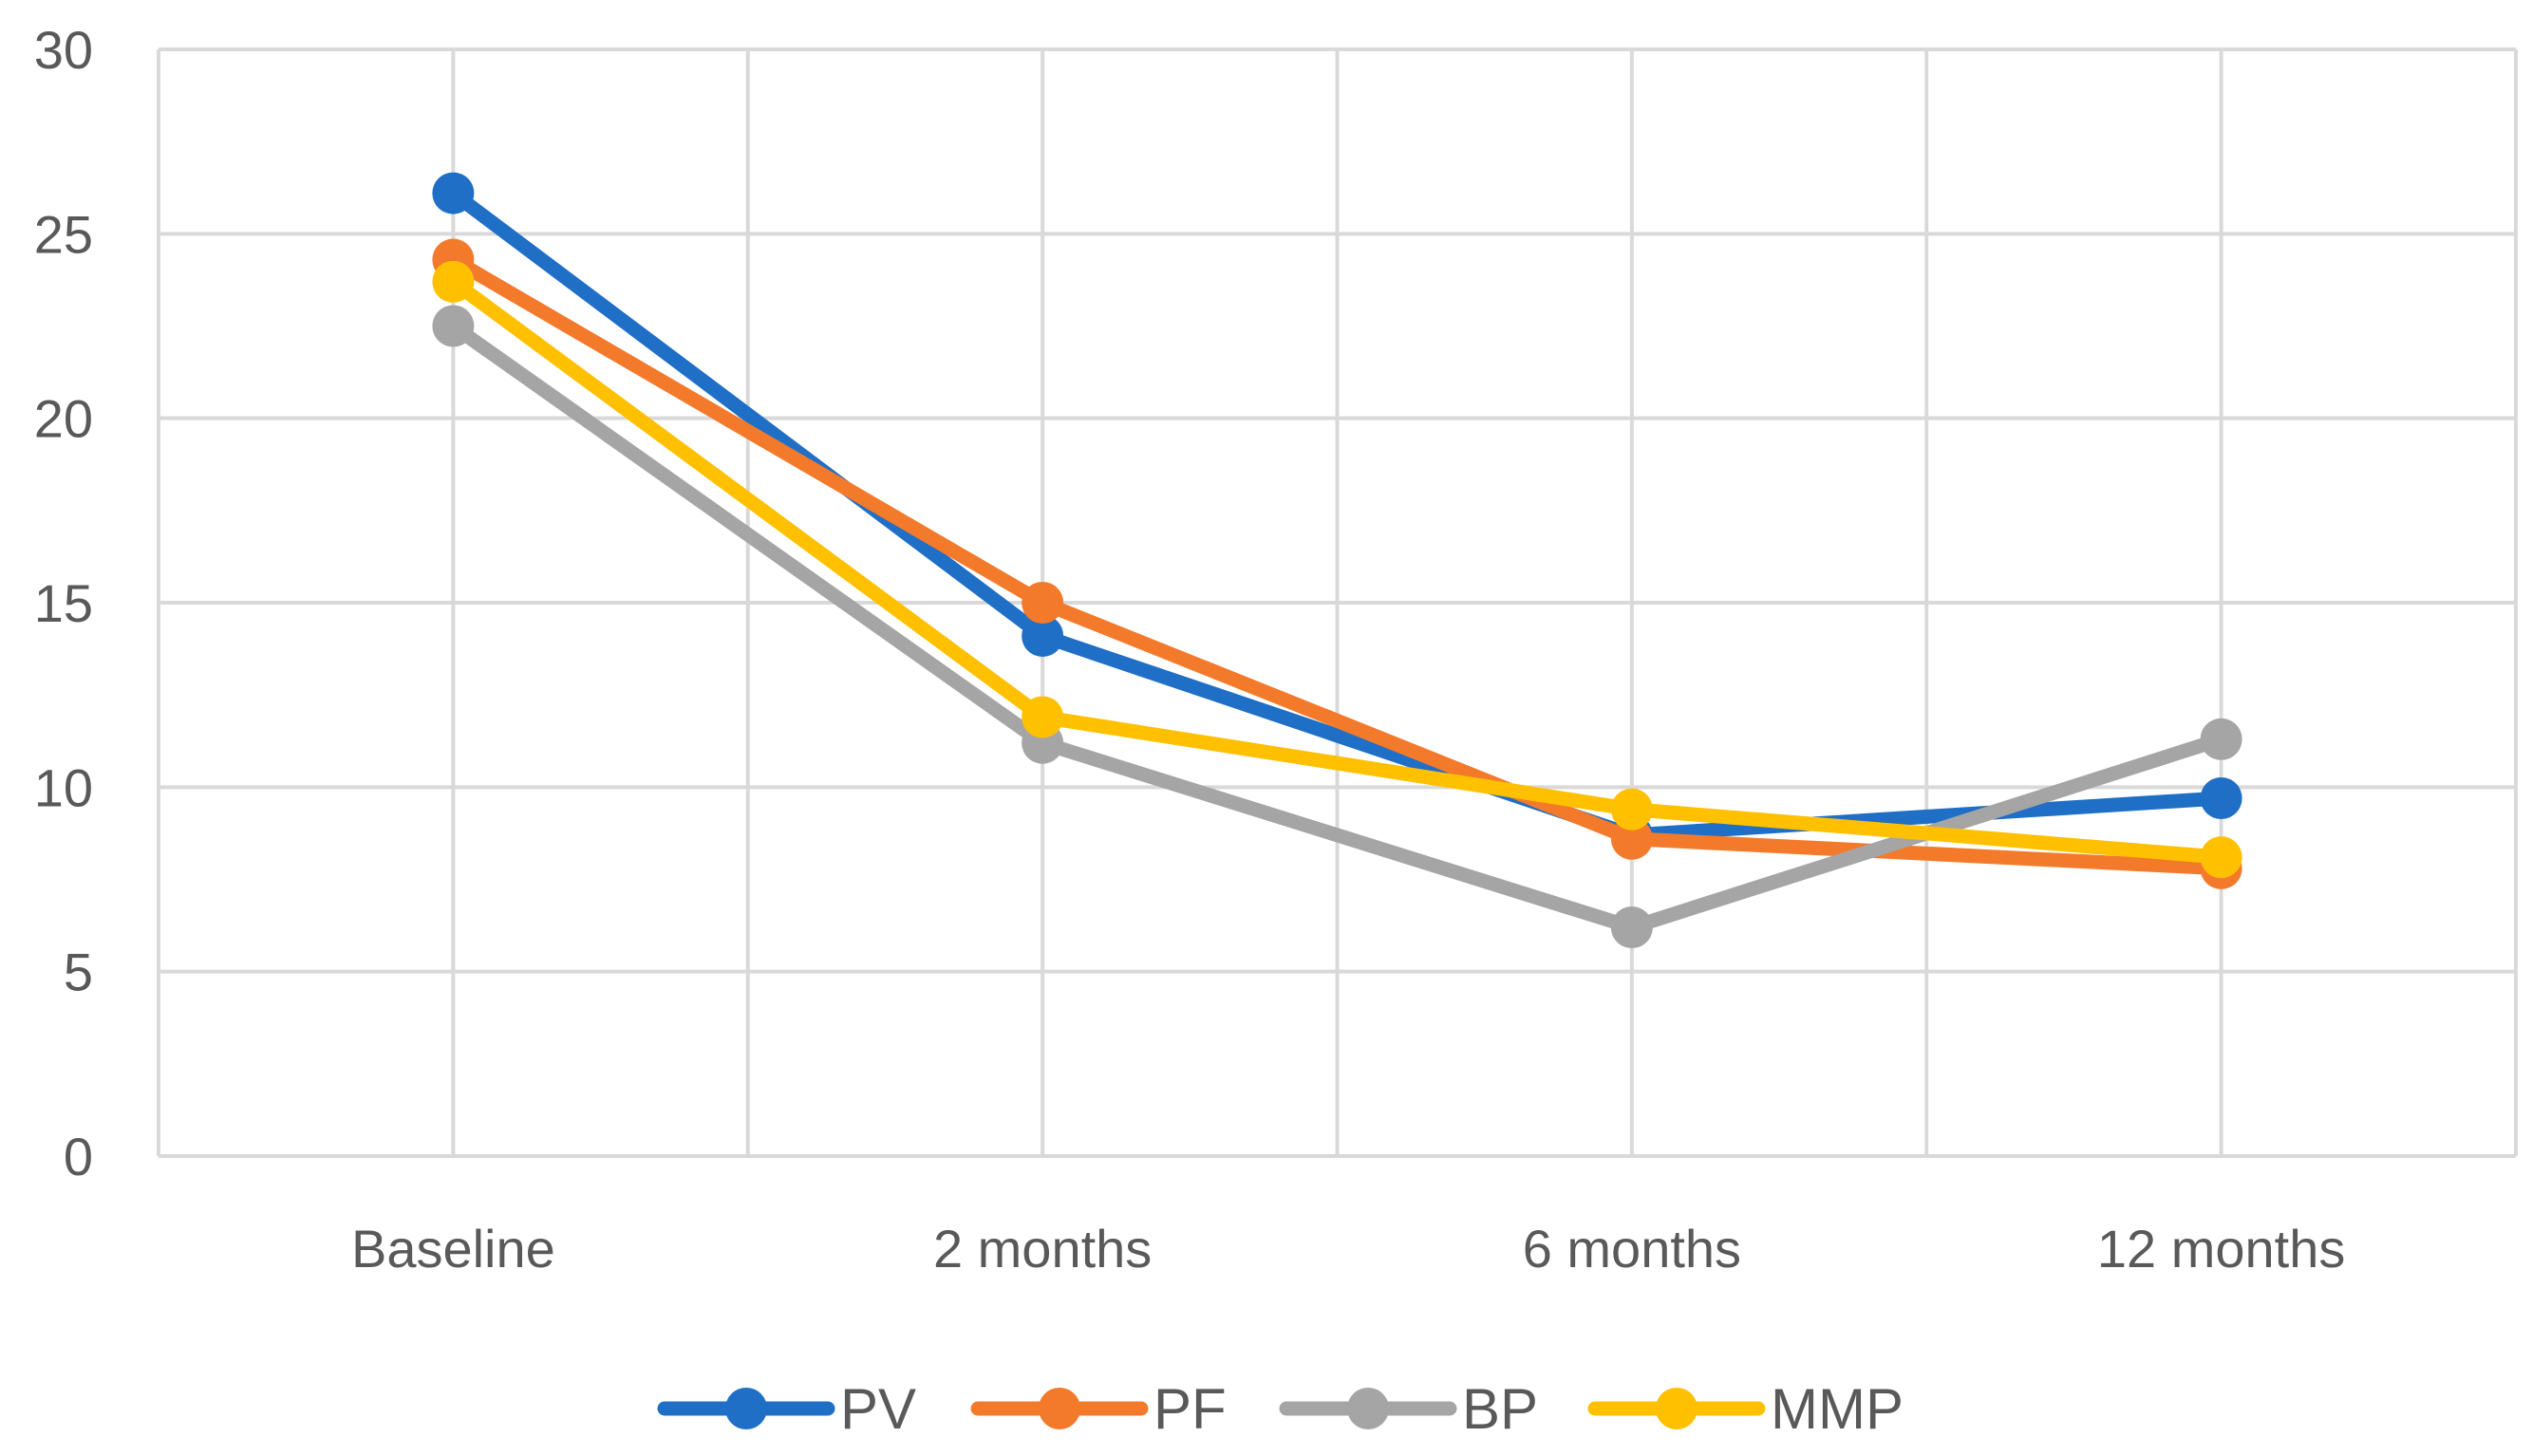 This screenshot has height=1456, width=2532. Describe the element at coordinates (63, 419) in the screenshot. I see `y-tick-label: 20` at that location.